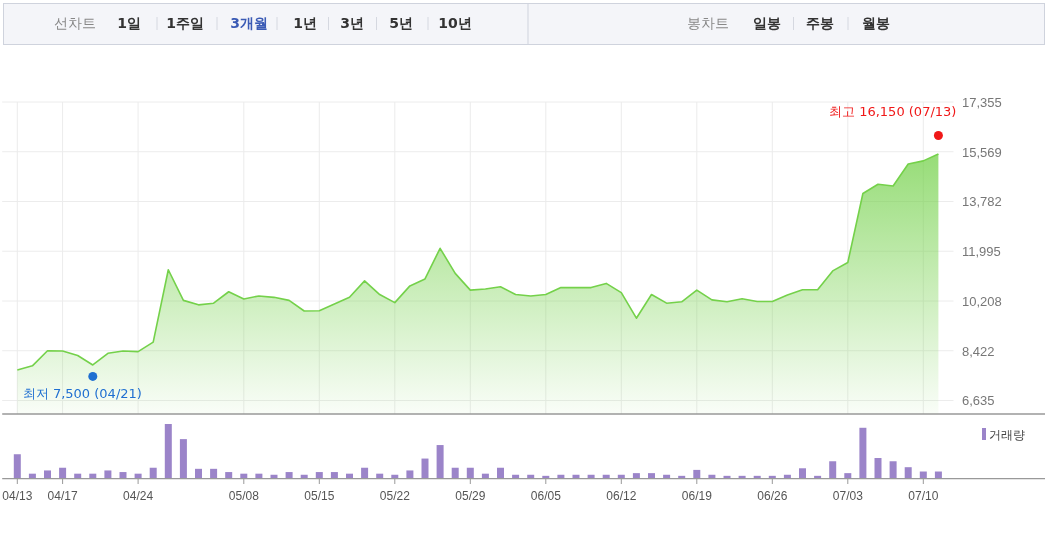 This screenshot has height=536, width=1048. What do you see at coordinates (546, 496) in the screenshot?
I see `x-tick-label: 06/05` at bounding box center [546, 496].